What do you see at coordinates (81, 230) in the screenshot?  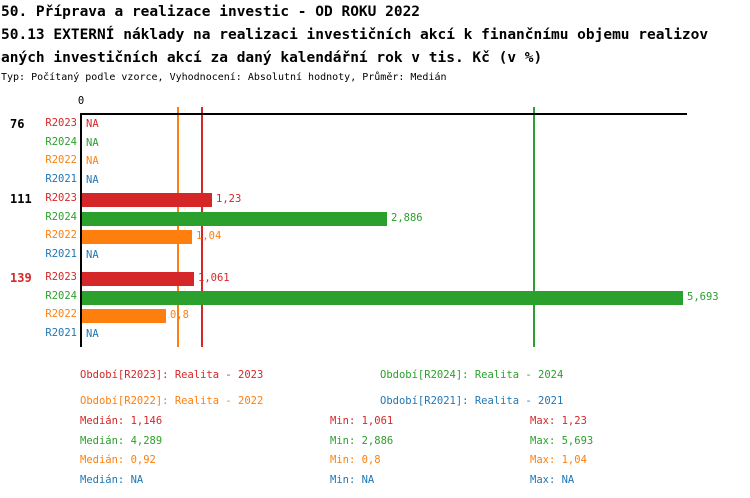 I see `y-axis-line` at bounding box center [81, 230].